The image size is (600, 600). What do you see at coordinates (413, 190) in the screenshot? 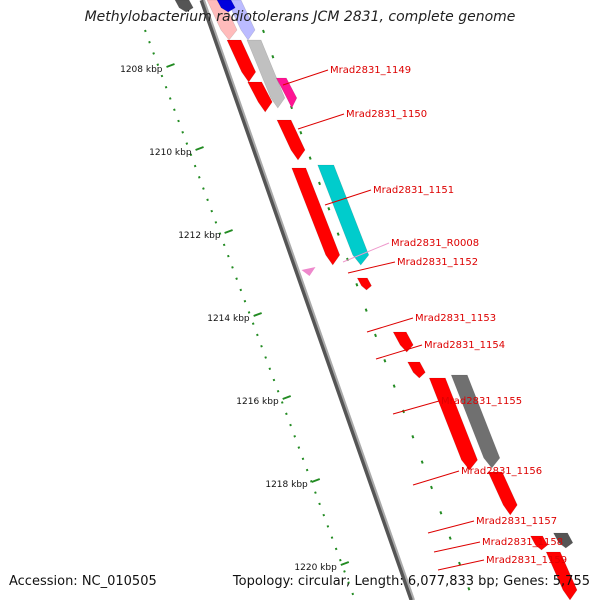
I see `gene-label: Mrad2831_1151` at bounding box center [413, 190].